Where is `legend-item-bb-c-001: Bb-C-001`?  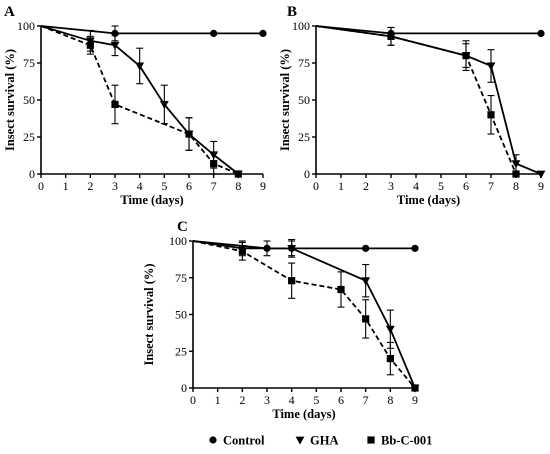 legend-item-bb-c-001: Bb-C-001 is located at coordinates (399, 441).